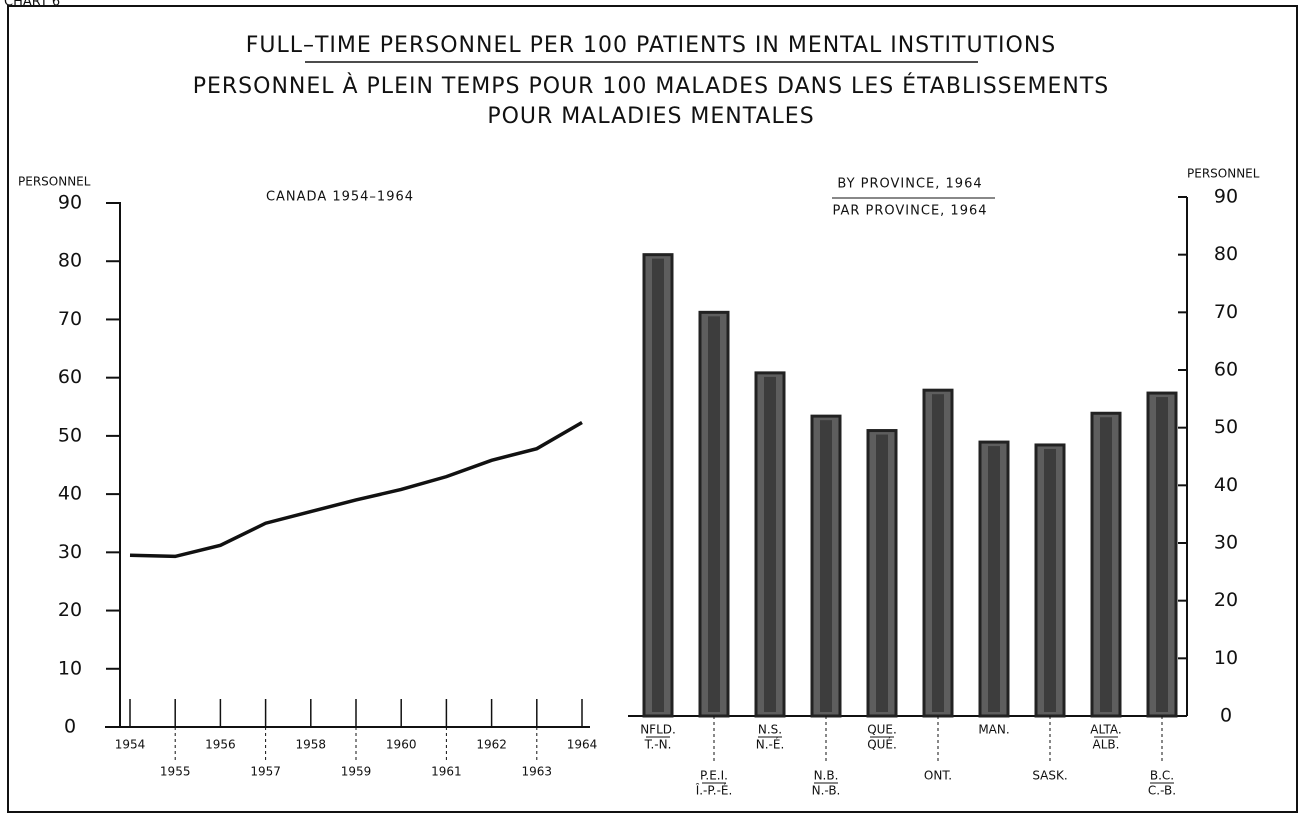 This screenshot has height=814, width=1303. I want to click on x-tick-label: QUE., so click(882, 730).